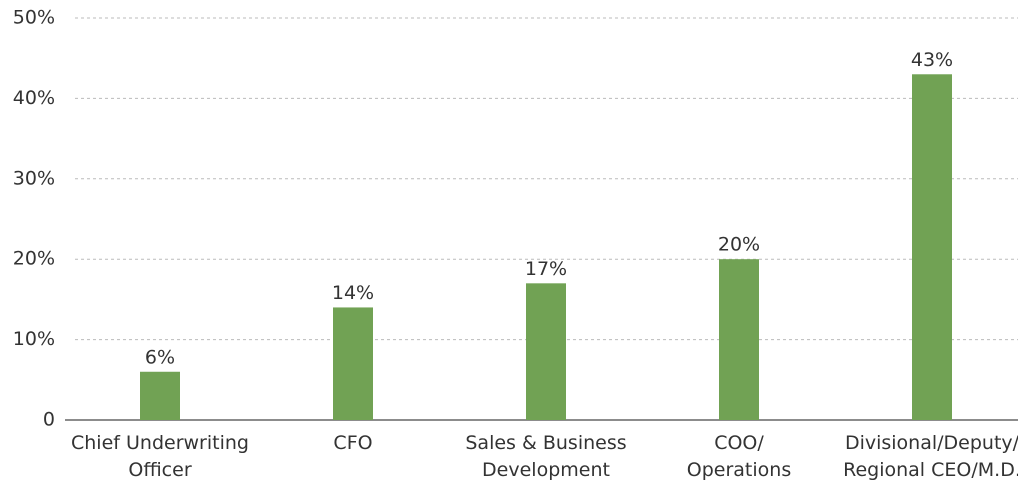 This screenshot has width=1018, height=487. I want to click on y-tick-label: 20%, so click(34, 259).